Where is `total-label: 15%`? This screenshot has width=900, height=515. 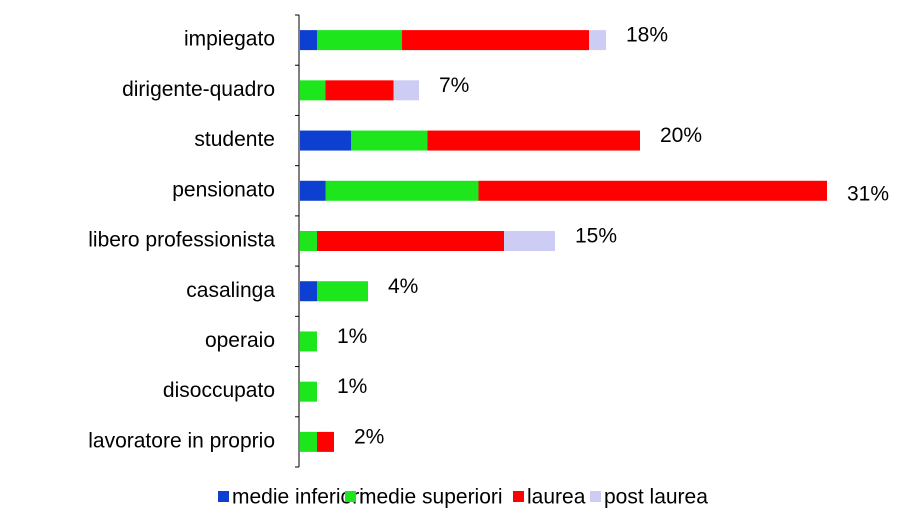 total-label: 15% is located at coordinates (596, 236).